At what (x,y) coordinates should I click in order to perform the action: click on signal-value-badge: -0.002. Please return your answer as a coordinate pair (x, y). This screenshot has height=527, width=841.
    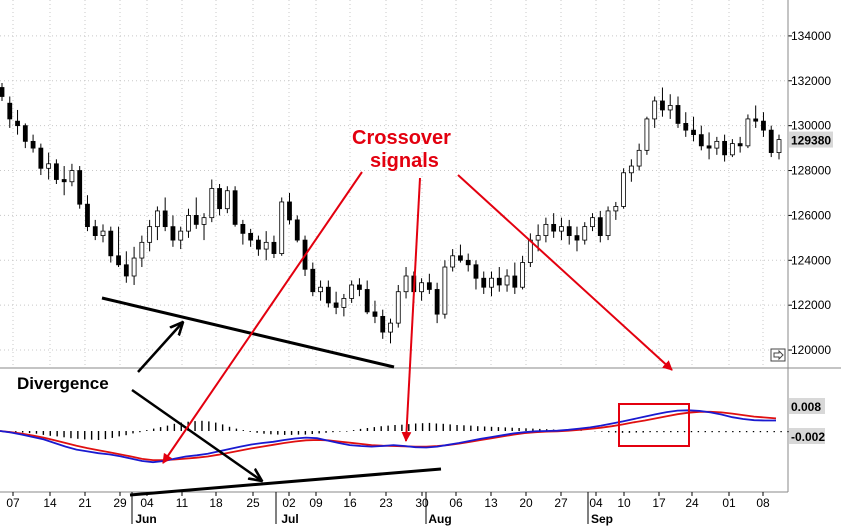
    Looking at the image, I should click on (807, 436).